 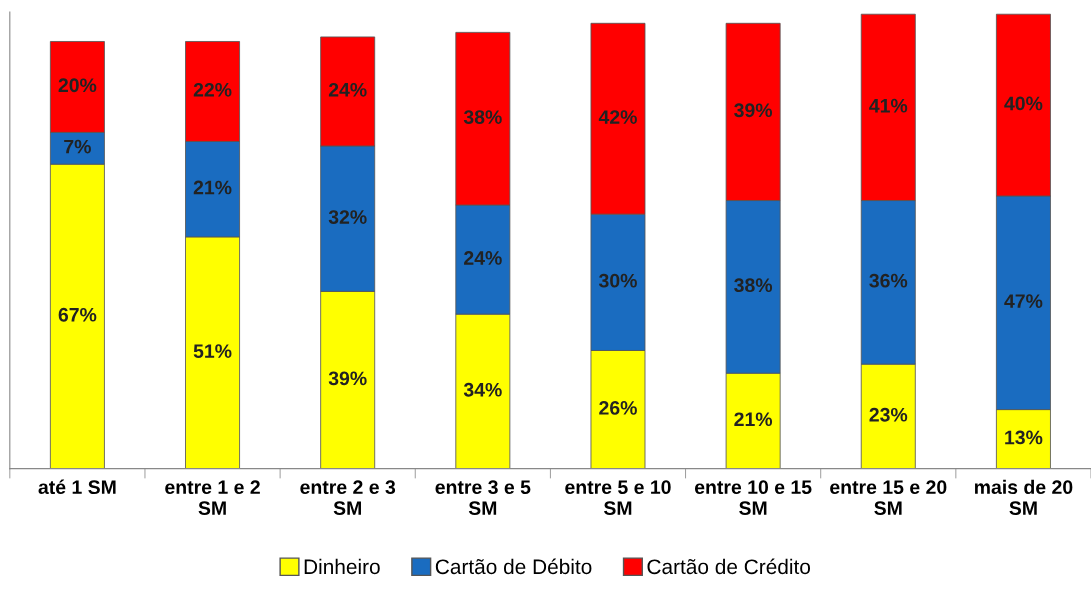 I want to click on data-label: 22%, so click(x=212, y=89).